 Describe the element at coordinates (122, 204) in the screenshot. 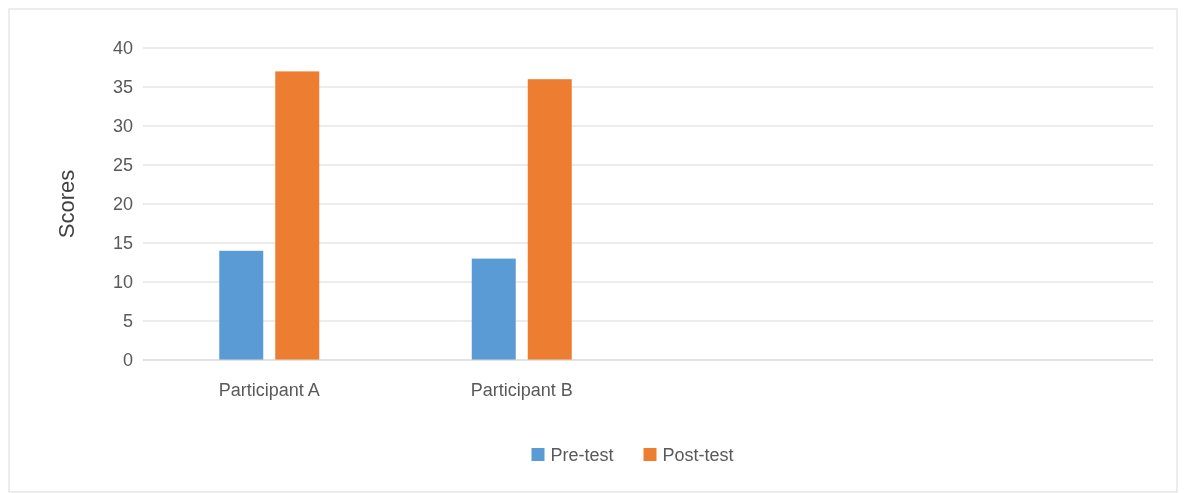

I see `y-tick-label: 20` at that location.